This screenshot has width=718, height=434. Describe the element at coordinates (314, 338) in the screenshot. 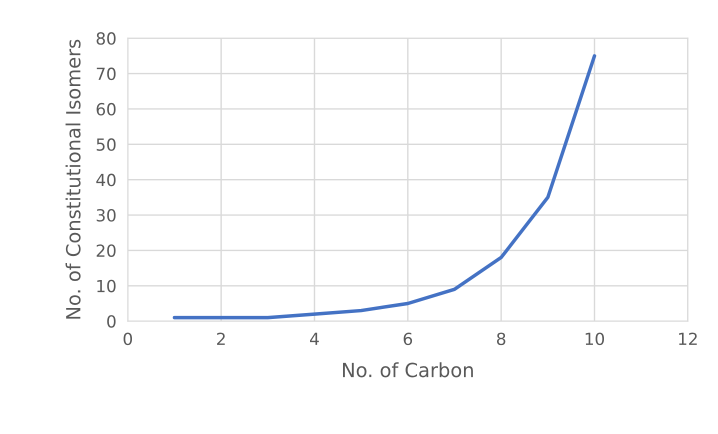

I see `x-tick-label: 4` at that location.